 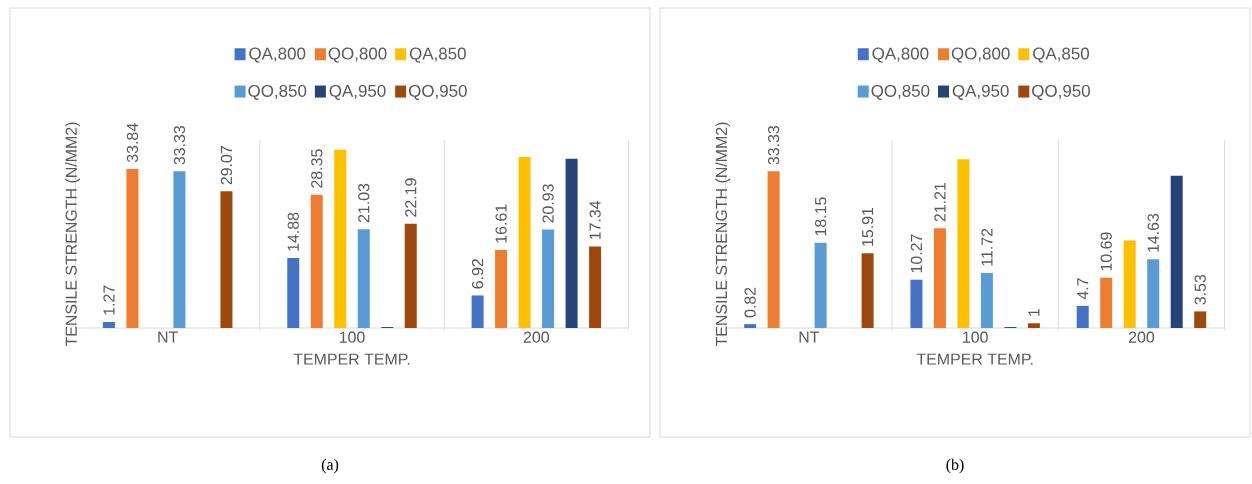 I want to click on text: (a), so click(x=330, y=466).